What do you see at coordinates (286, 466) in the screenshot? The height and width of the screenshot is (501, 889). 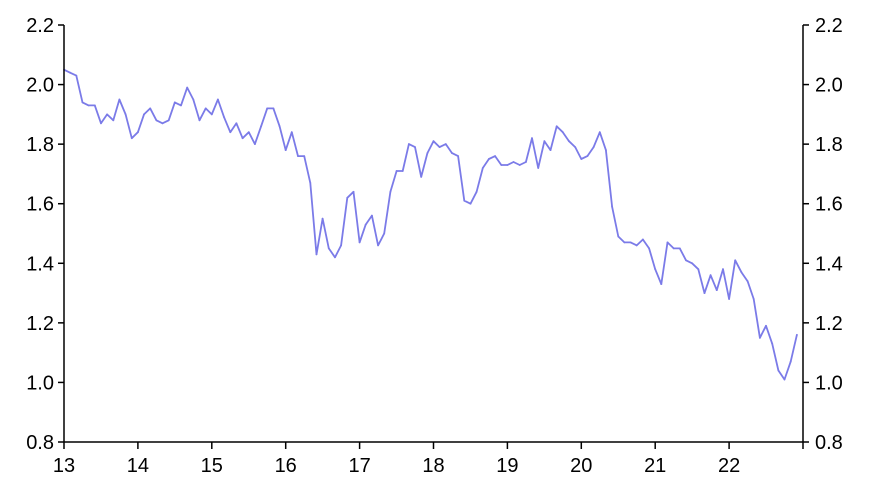 I see `x-tick-label: 16` at bounding box center [286, 466].